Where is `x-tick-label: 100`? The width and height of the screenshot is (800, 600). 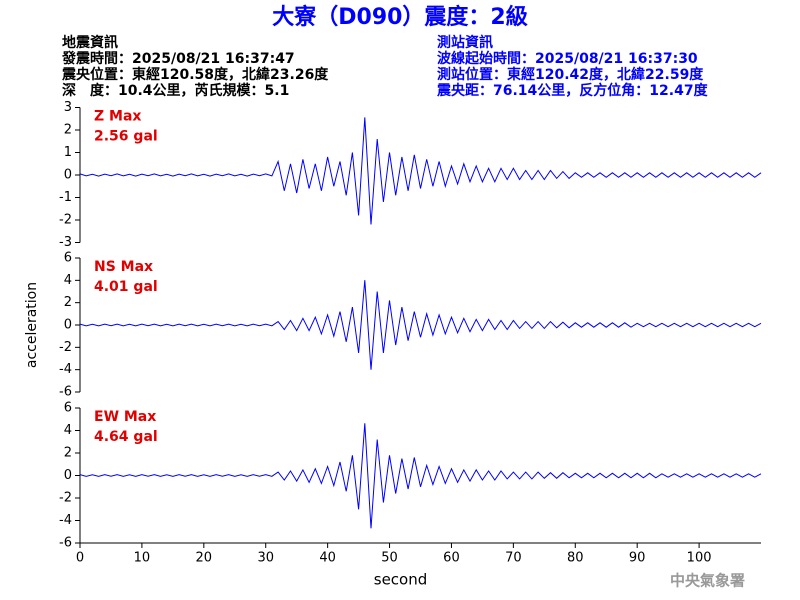 x-tick-label: 100 is located at coordinates (699, 558).